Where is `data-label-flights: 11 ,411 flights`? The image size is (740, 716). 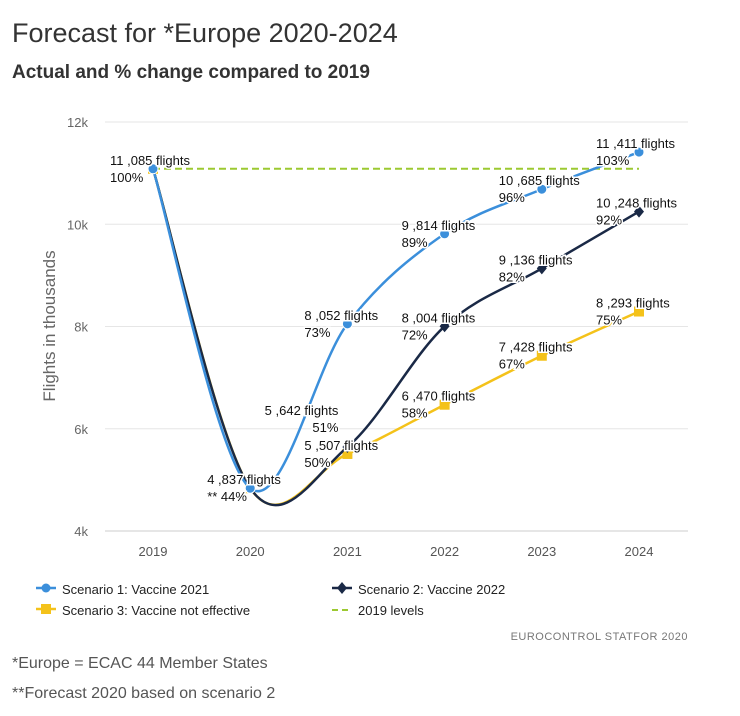 data-label-flights: 11 ,411 flights is located at coordinates (636, 143).